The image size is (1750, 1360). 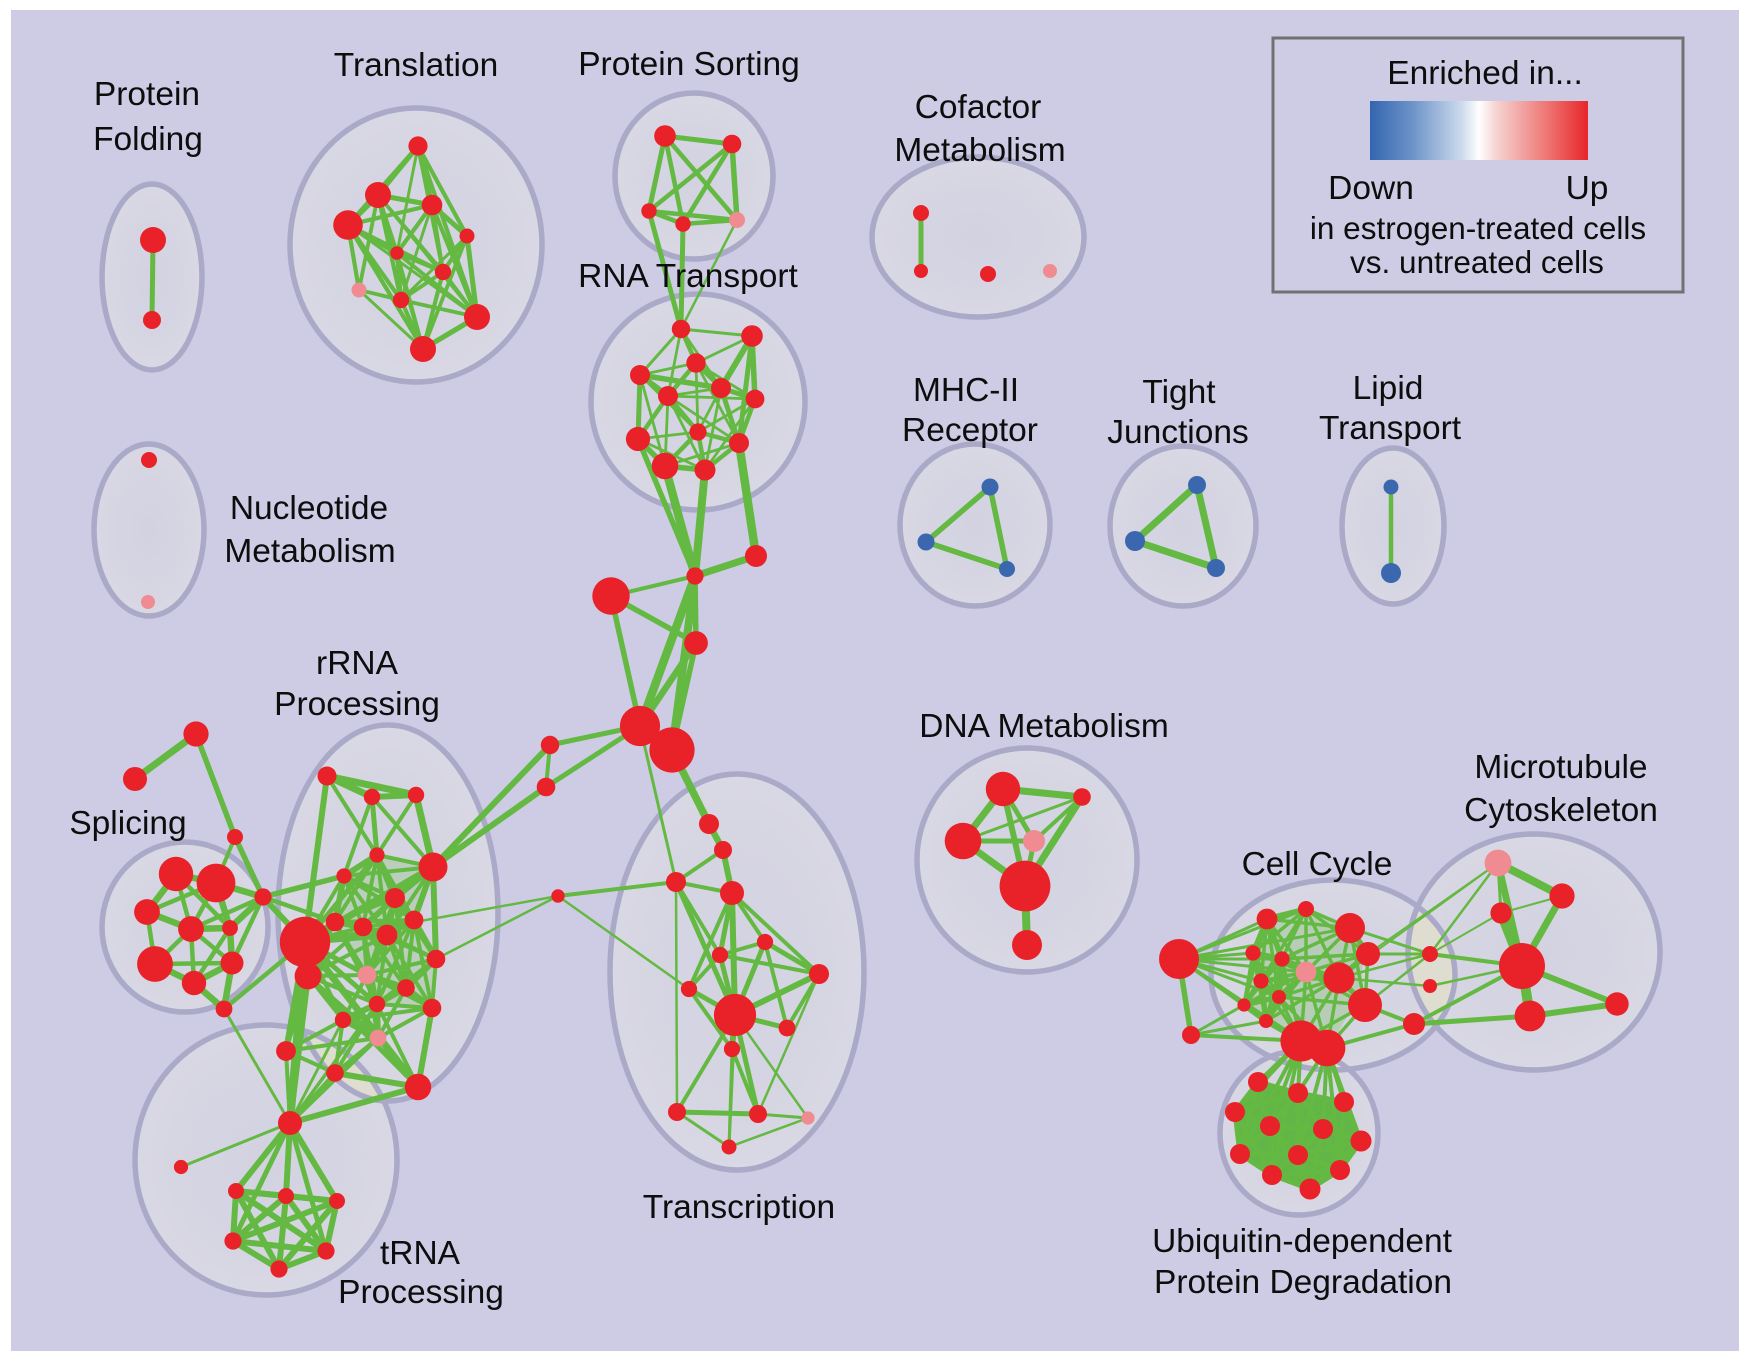 What do you see at coordinates (970, 430) in the screenshot?
I see `svg-text: Receptor` at bounding box center [970, 430].